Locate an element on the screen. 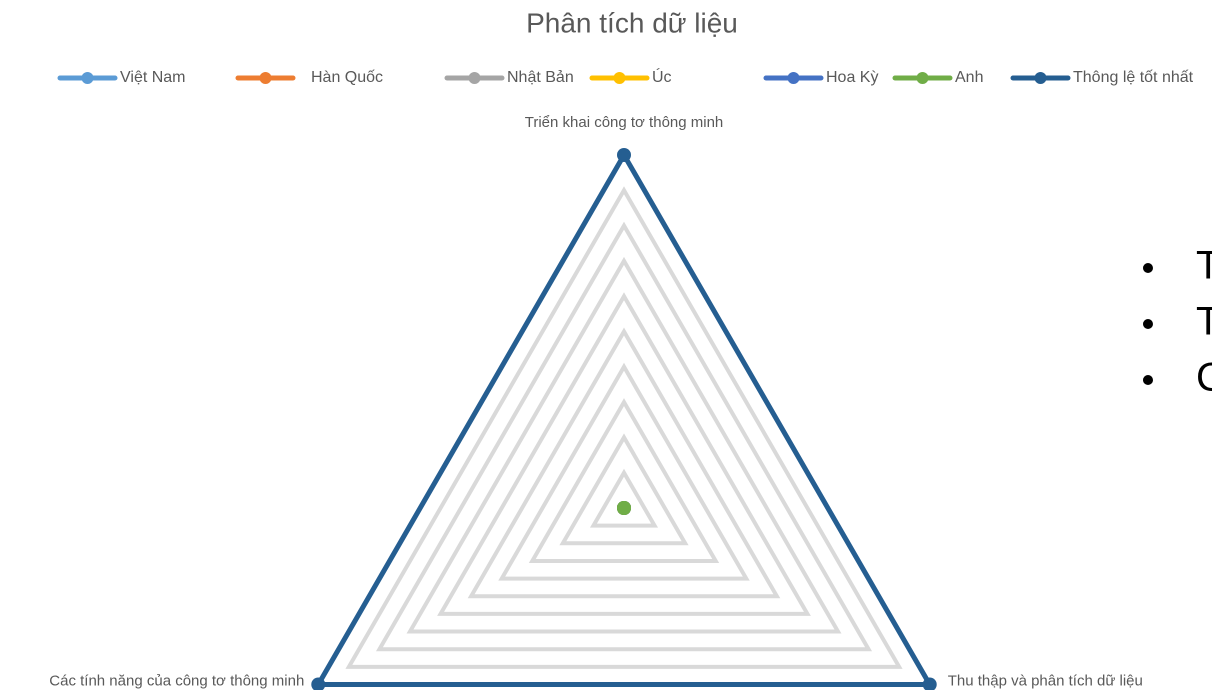  category-label: Thu thập và phân tích dữ liệu is located at coordinates (1045, 680).